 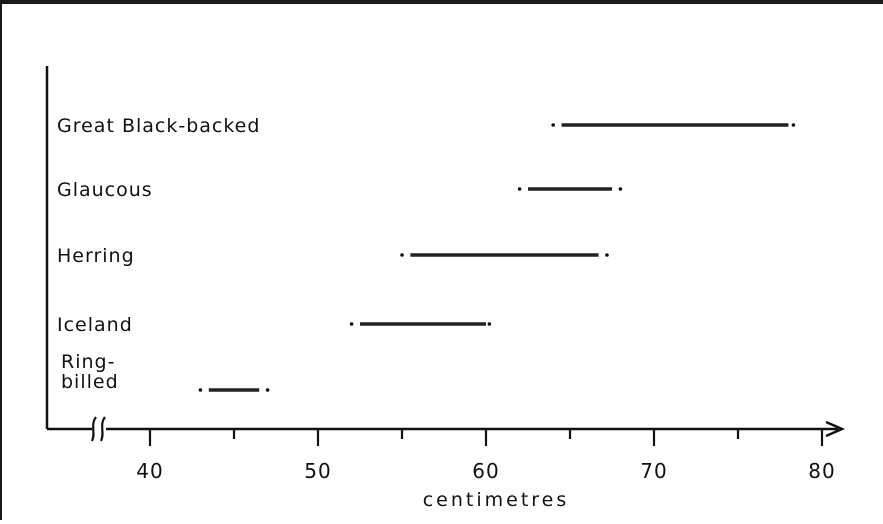 What do you see at coordinates (99, 429) in the screenshot?
I see `axis-break-gap` at bounding box center [99, 429].